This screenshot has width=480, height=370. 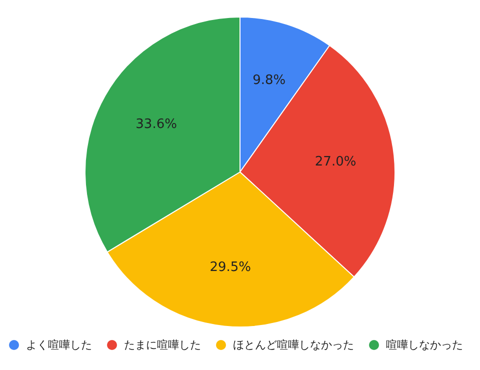 What do you see at coordinates (335, 162) in the screenshot?
I see `data-label: 27.0%` at bounding box center [335, 162].